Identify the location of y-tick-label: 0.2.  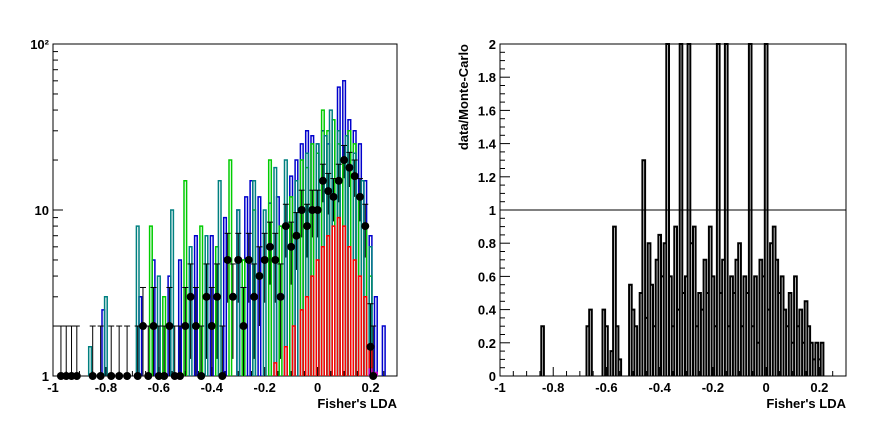
(487, 343).